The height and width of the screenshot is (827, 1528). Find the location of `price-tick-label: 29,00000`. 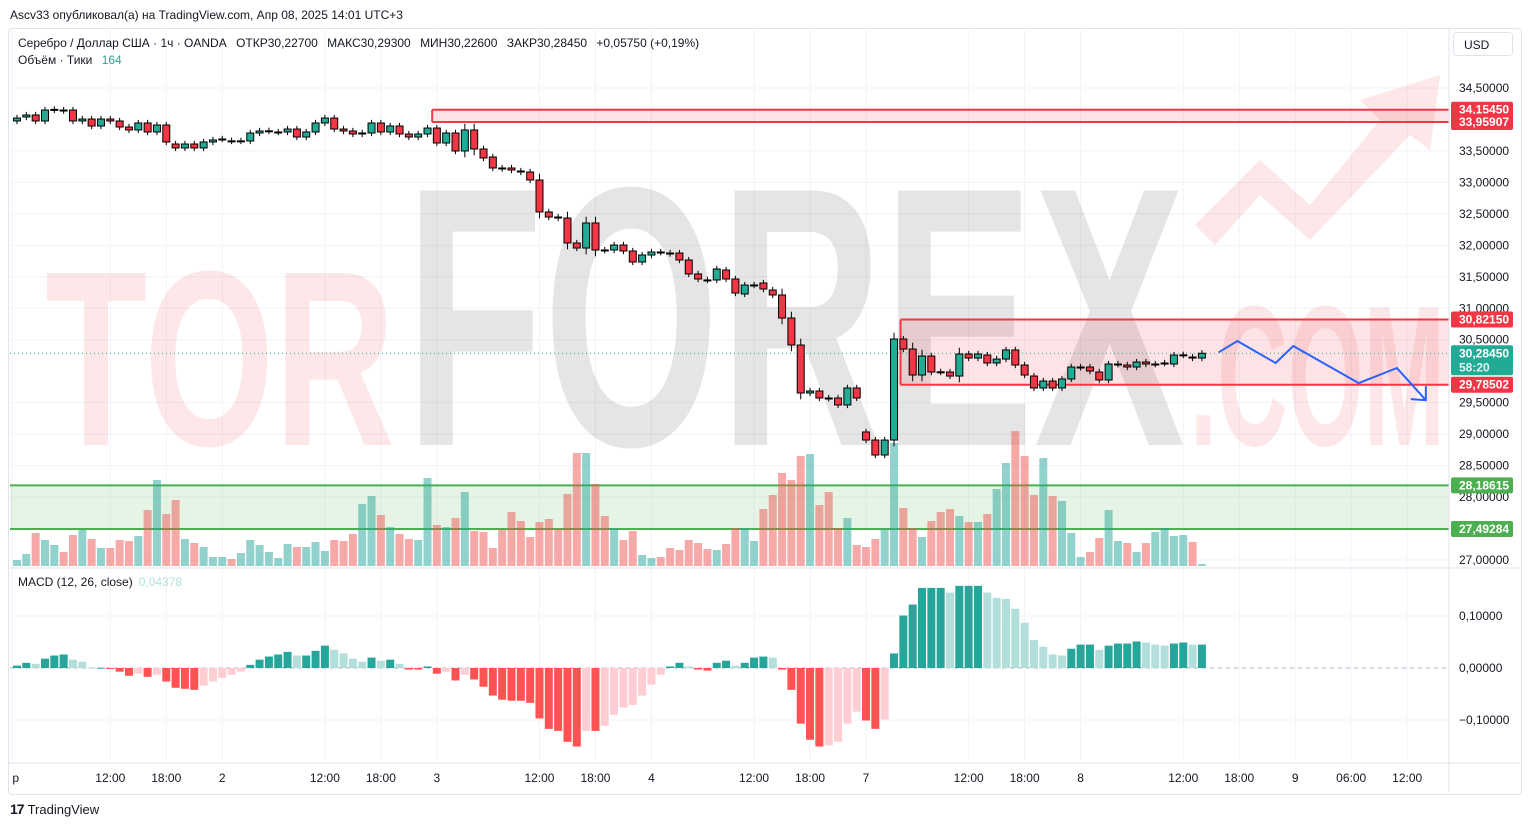

price-tick-label: 29,00000 is located at coordinates (1484, 434).